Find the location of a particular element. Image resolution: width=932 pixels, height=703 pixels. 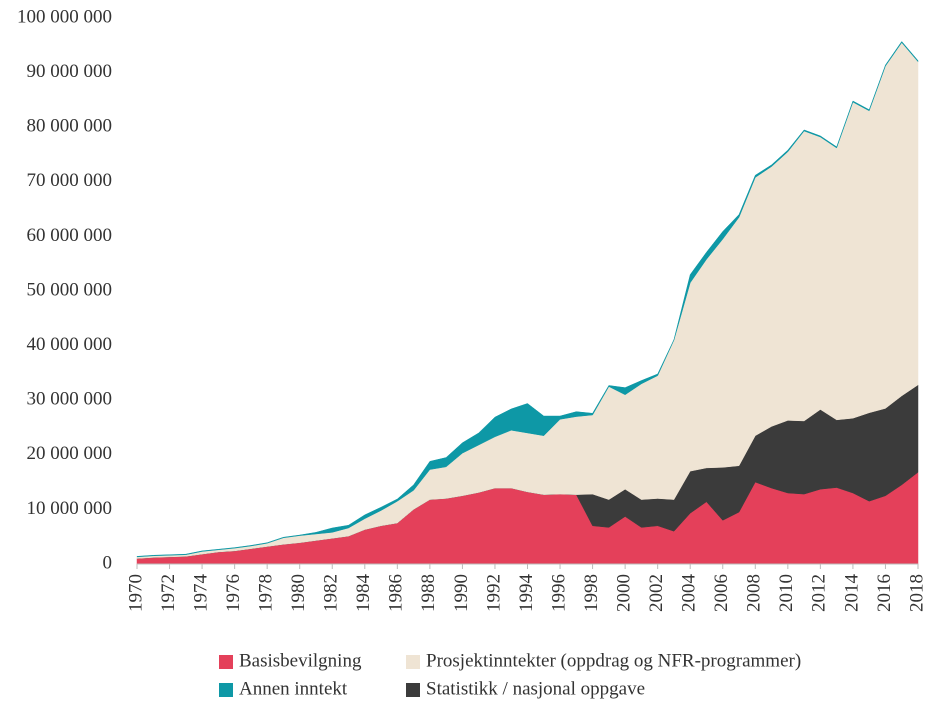

x-tick-label: 1990 is located at coordinates (461, 593).